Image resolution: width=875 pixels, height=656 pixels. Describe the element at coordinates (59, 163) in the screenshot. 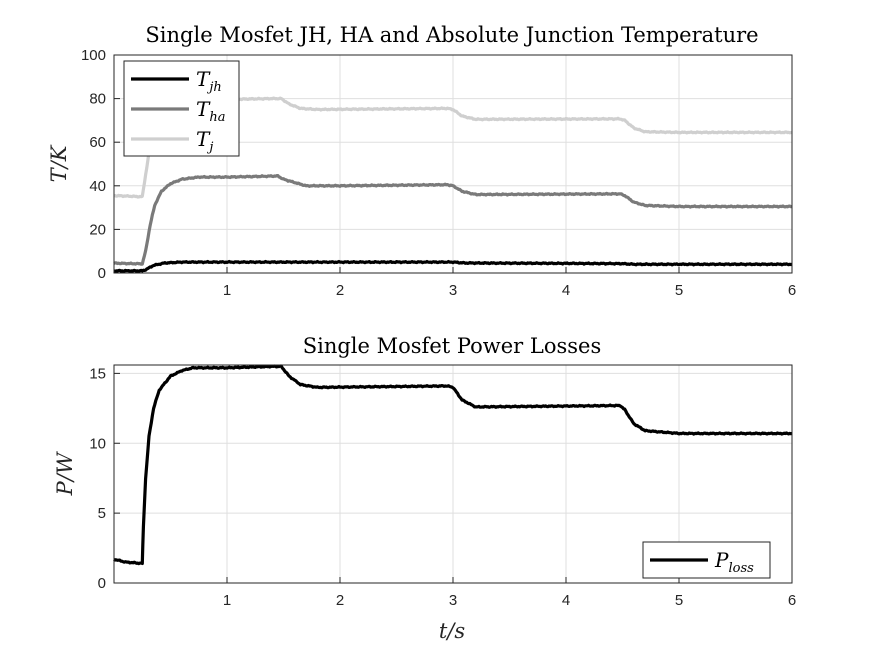

I see `y-axis-label: T/K` at that location.